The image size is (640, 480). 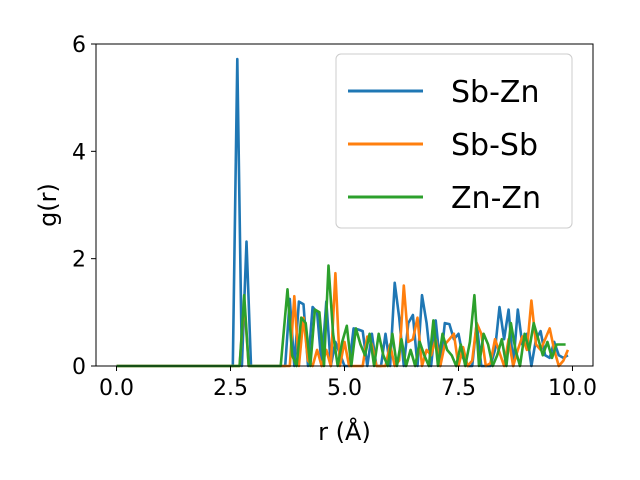 What do you see at coordinates (48, 205) in the screenshot?
I see `y-axis-title: g(r)` at bounding box center [48, 205].